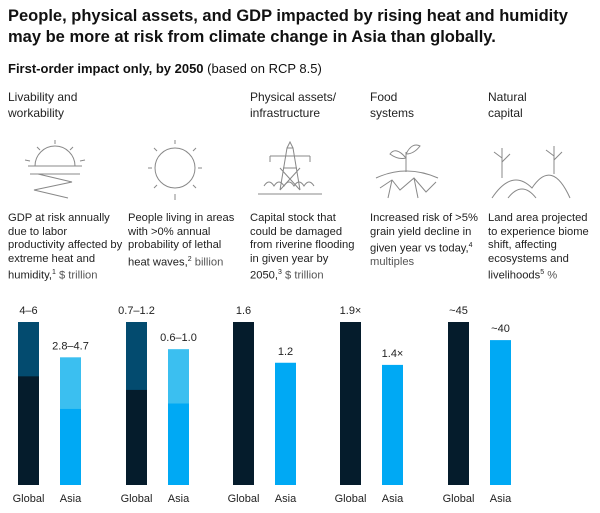  I want to click on footnote-marker: 2, so click(189, 259).